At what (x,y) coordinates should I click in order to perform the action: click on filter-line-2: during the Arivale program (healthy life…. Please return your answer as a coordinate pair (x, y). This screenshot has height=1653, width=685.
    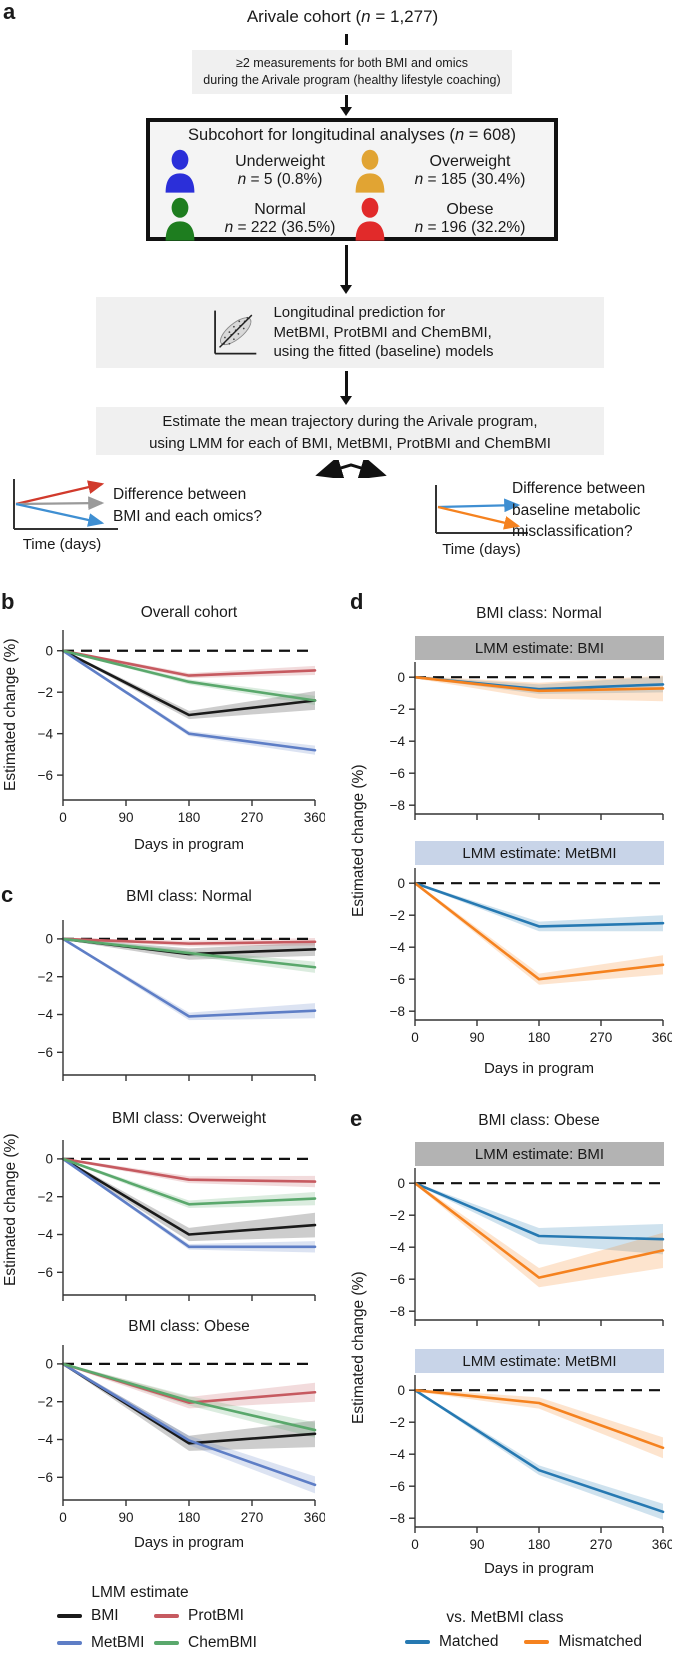
    Looking at the image, I should click on (352, 79).